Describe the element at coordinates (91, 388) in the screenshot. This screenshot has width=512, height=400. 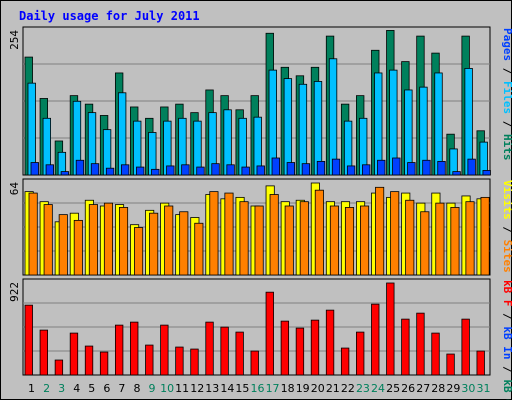
I see `x-tick-label-5: 5` at that location.